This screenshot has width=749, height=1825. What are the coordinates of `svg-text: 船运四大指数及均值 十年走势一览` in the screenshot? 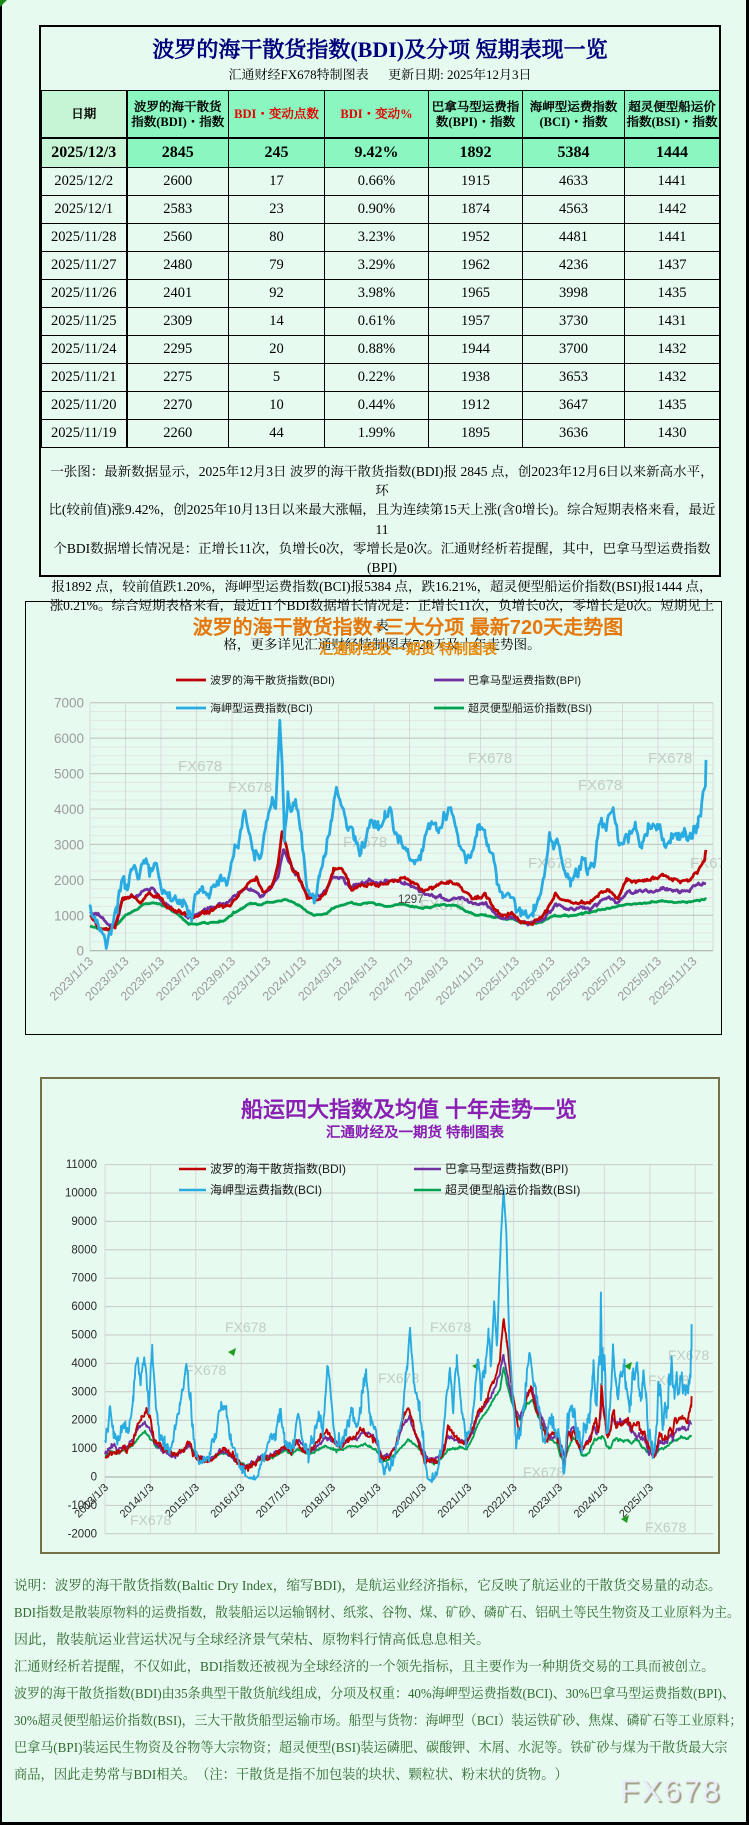 It's located at (409, 1109).